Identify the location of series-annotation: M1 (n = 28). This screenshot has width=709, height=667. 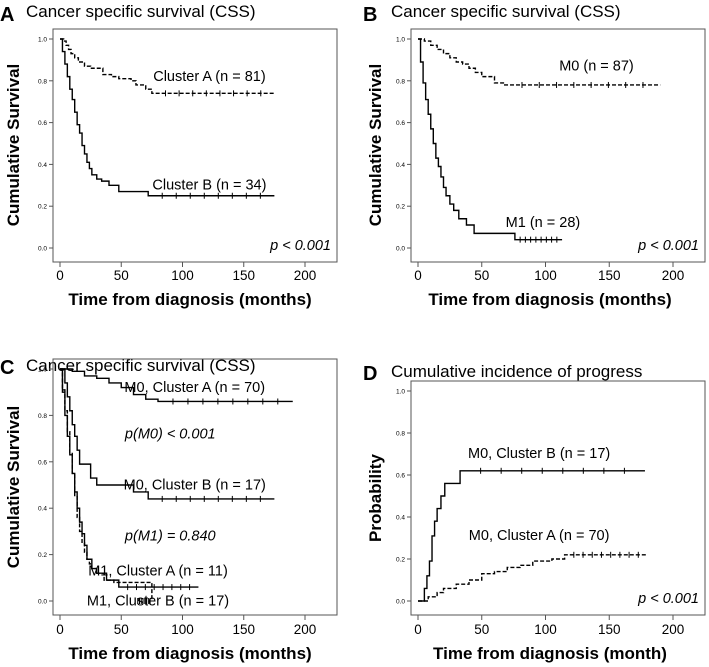
(543, 223).